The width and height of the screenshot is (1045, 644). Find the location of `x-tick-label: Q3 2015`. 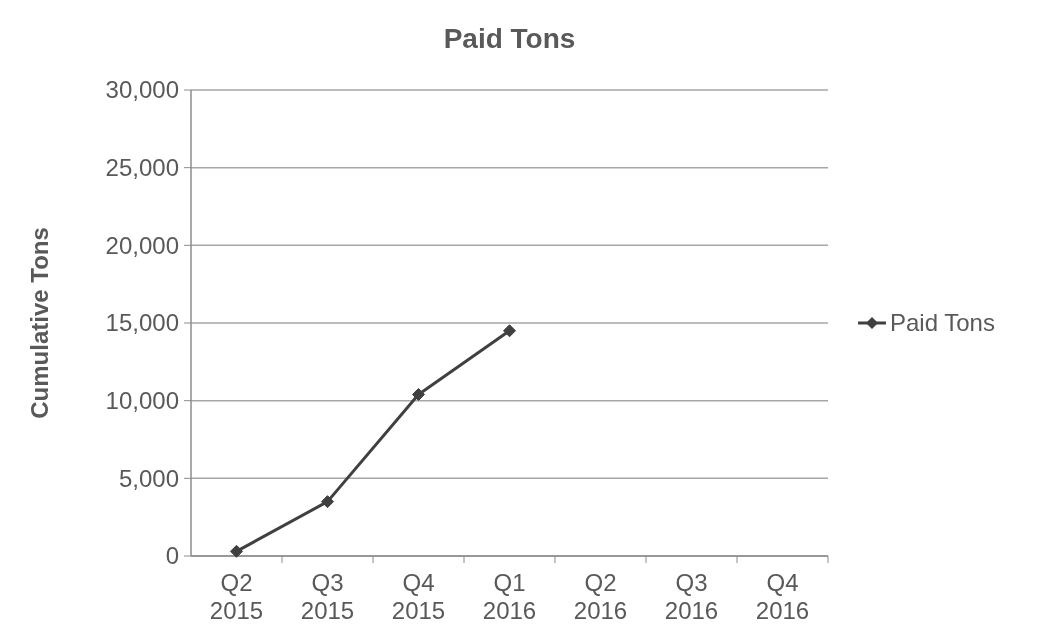

x-tick-label: Q3 2015 is located at coordinates (327, 596).